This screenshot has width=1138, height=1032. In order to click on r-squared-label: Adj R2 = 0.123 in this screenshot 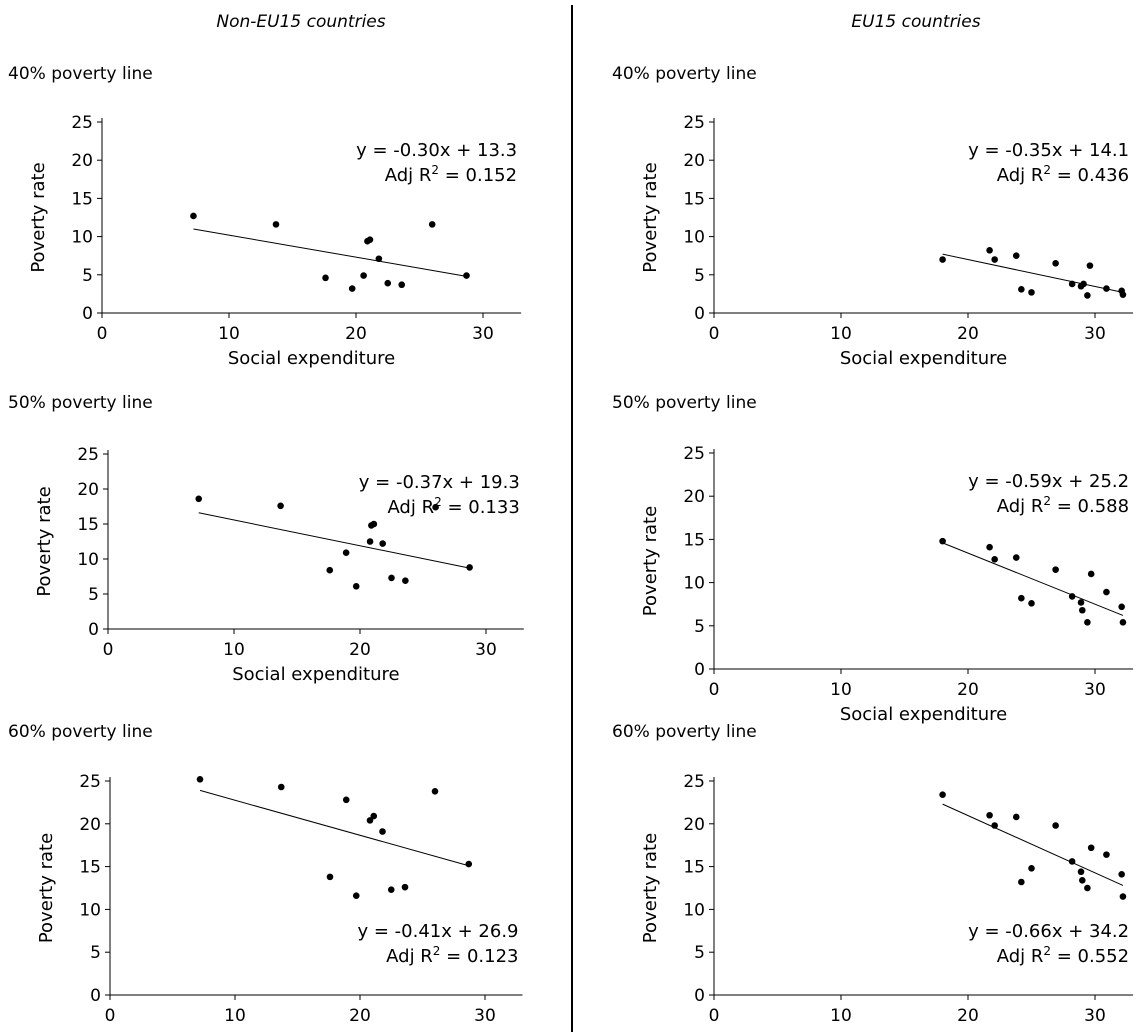, I will do `click(452, 955)`.